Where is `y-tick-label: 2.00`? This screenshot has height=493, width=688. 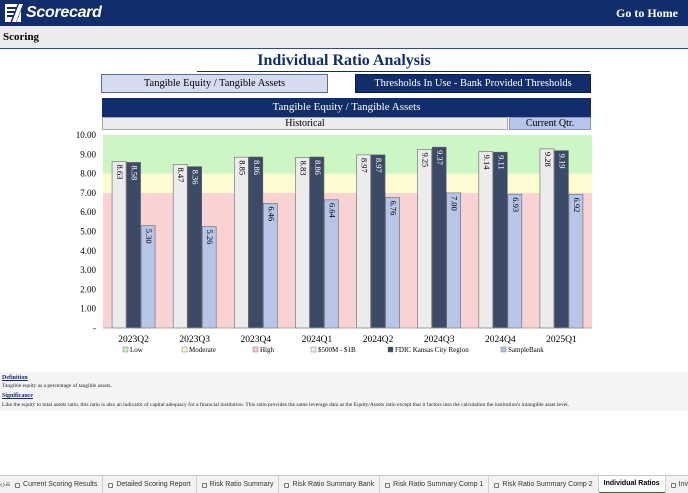
y-tick-label: 2.00 is located at coordinates (88, 289).